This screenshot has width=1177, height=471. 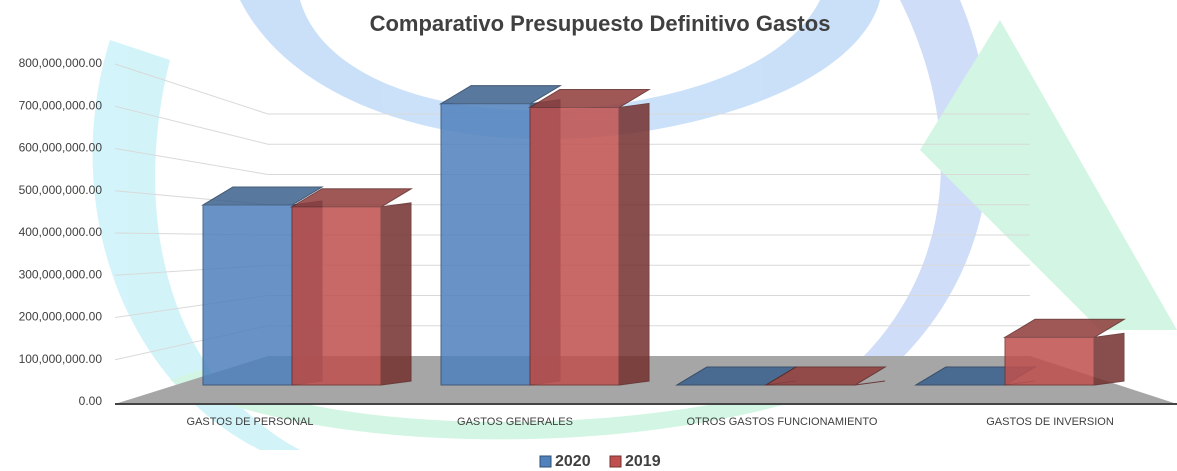 What do you see at coordinates (515, 422) in the screenshot?
I see `x-tick-label: GASTOS GENERALES` at bounding box center [515, 422].